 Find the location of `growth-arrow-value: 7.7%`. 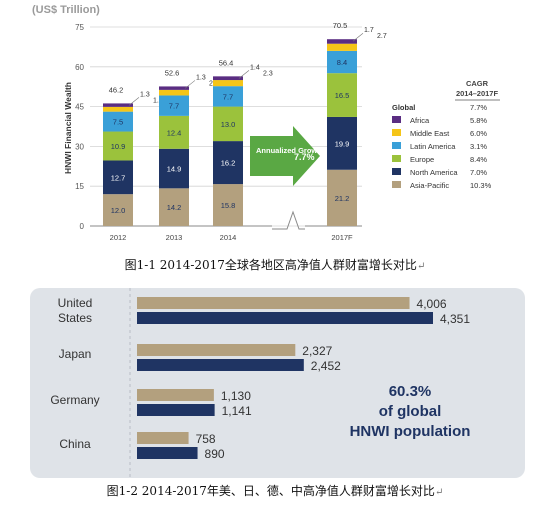

growth-arrow-value: 7.7% is located at coordinates (304, 157).